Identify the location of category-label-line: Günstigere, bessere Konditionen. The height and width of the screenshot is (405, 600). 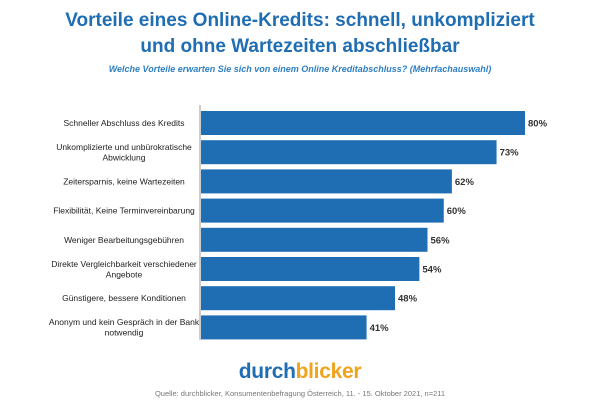
(124, 298).